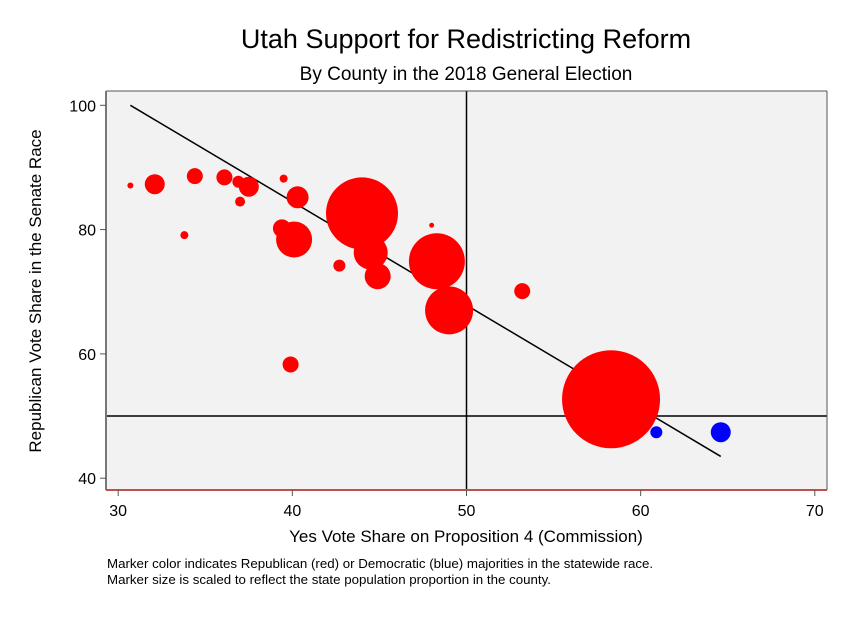 Image resolution: width=850 pixels, height=618 pixels. Describe the element at coordinates (118, 511) in the screenshot. I see `x-tick-label: 30` at that location.